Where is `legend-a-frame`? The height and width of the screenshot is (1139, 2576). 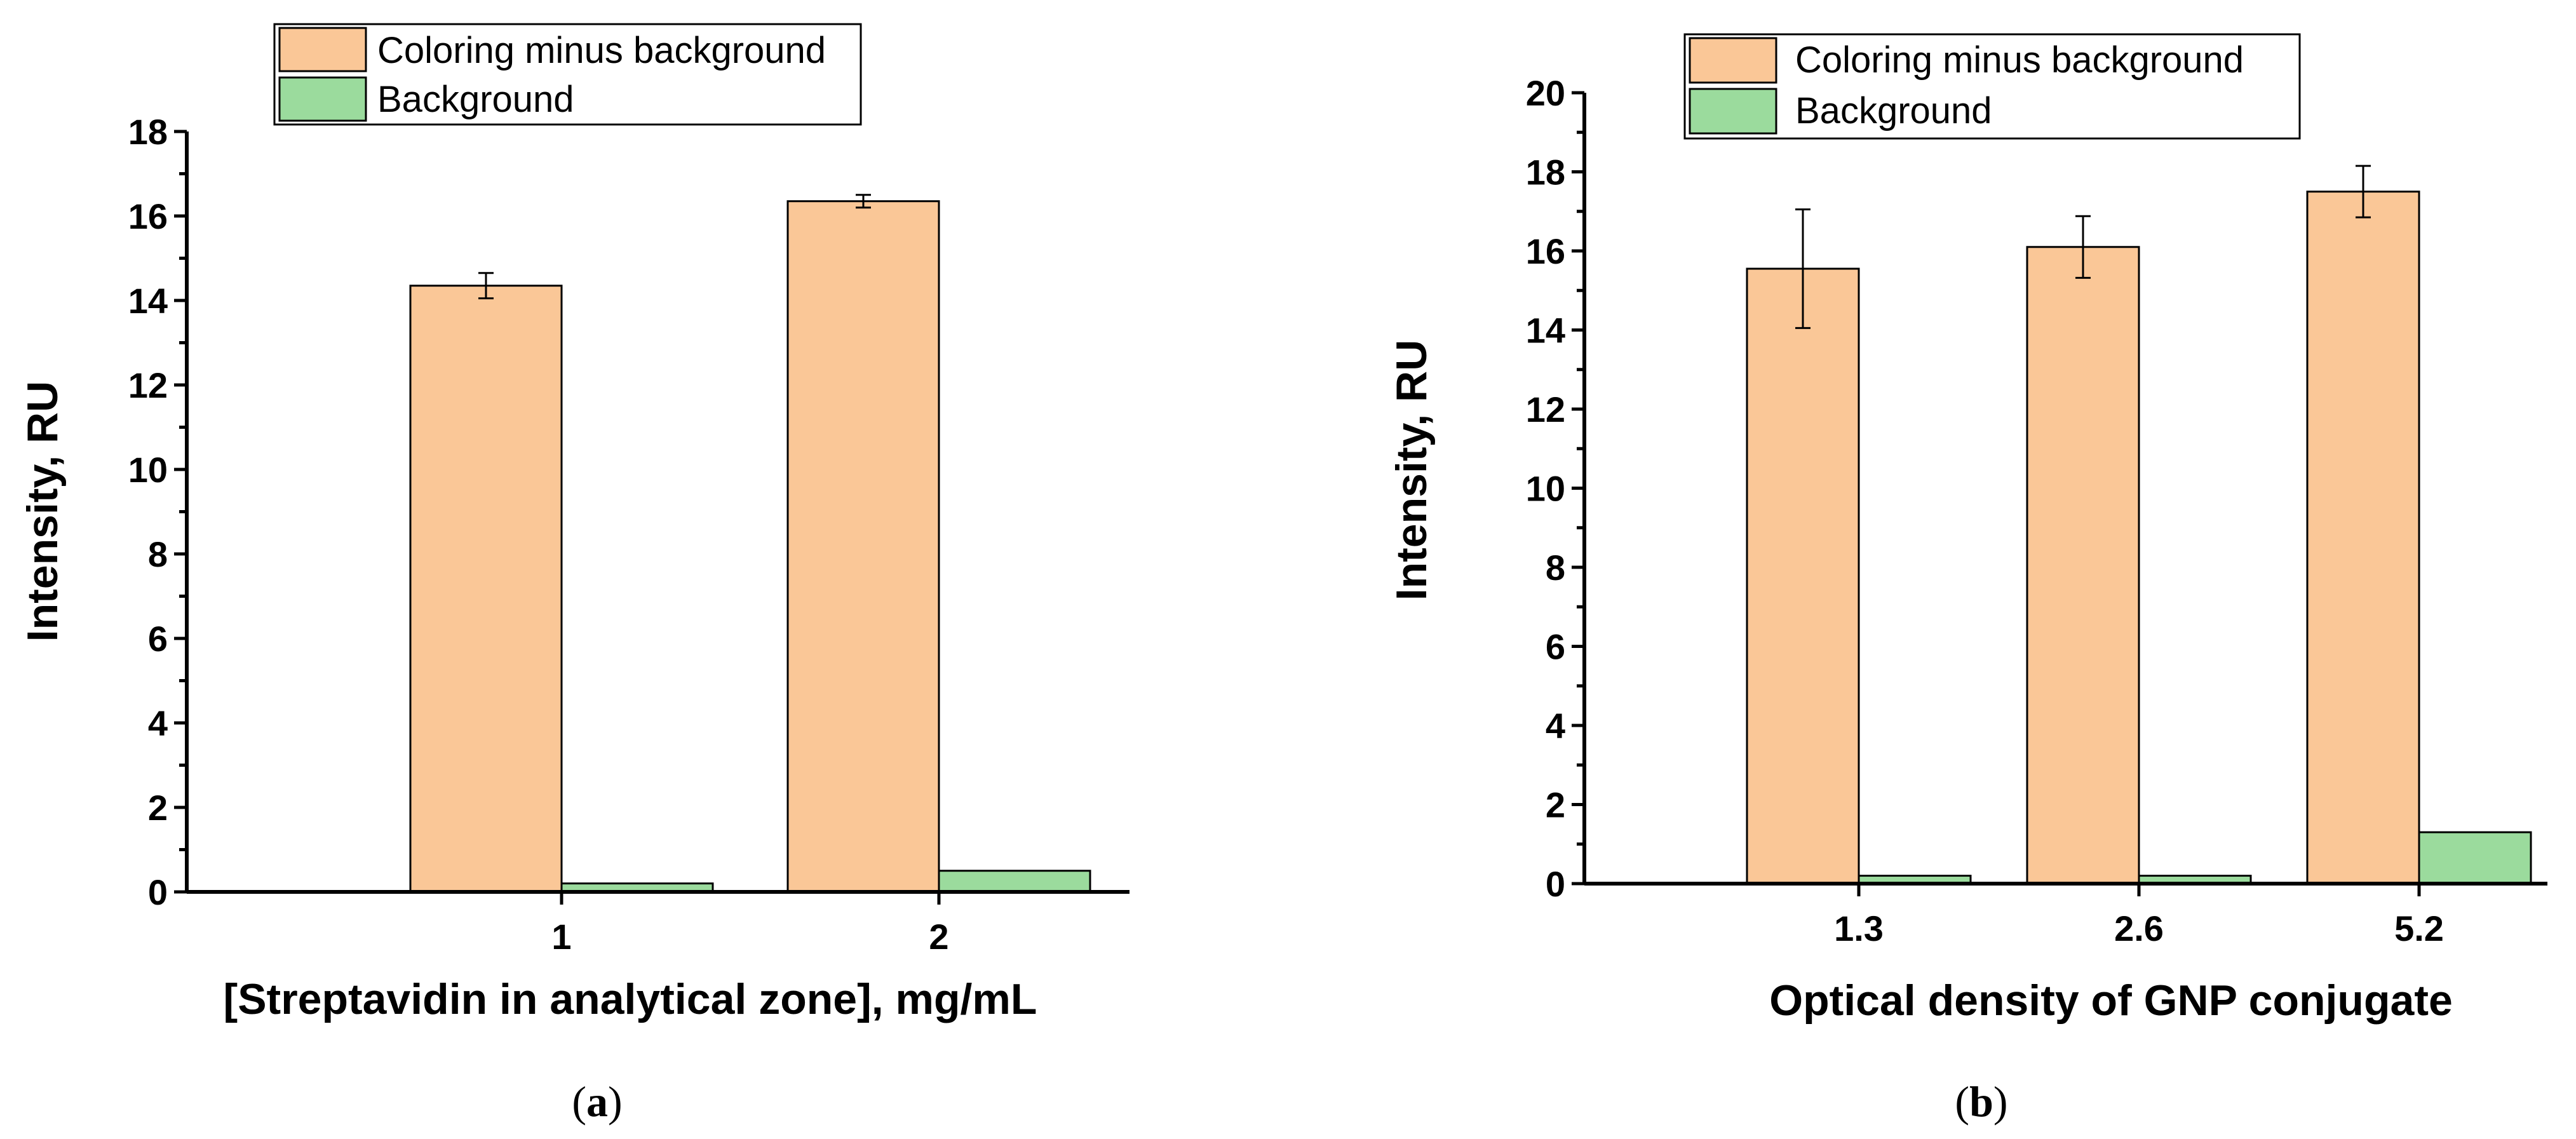
legend-a-frame is located at coordinates (567, 74).